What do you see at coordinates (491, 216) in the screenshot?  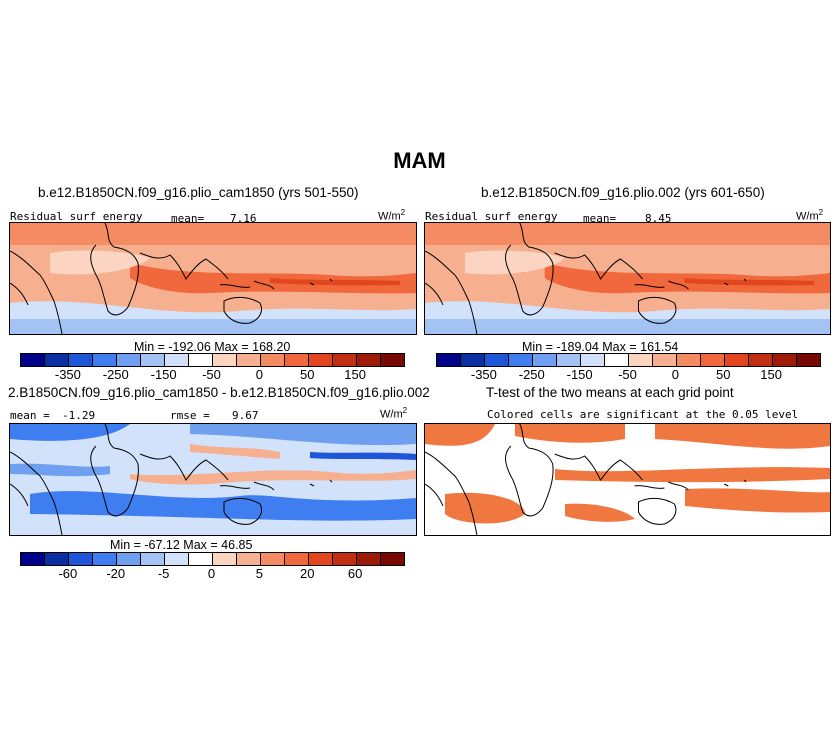 I see `panel-b-variable: Residual surf energy` at bounding box center [491, 216].